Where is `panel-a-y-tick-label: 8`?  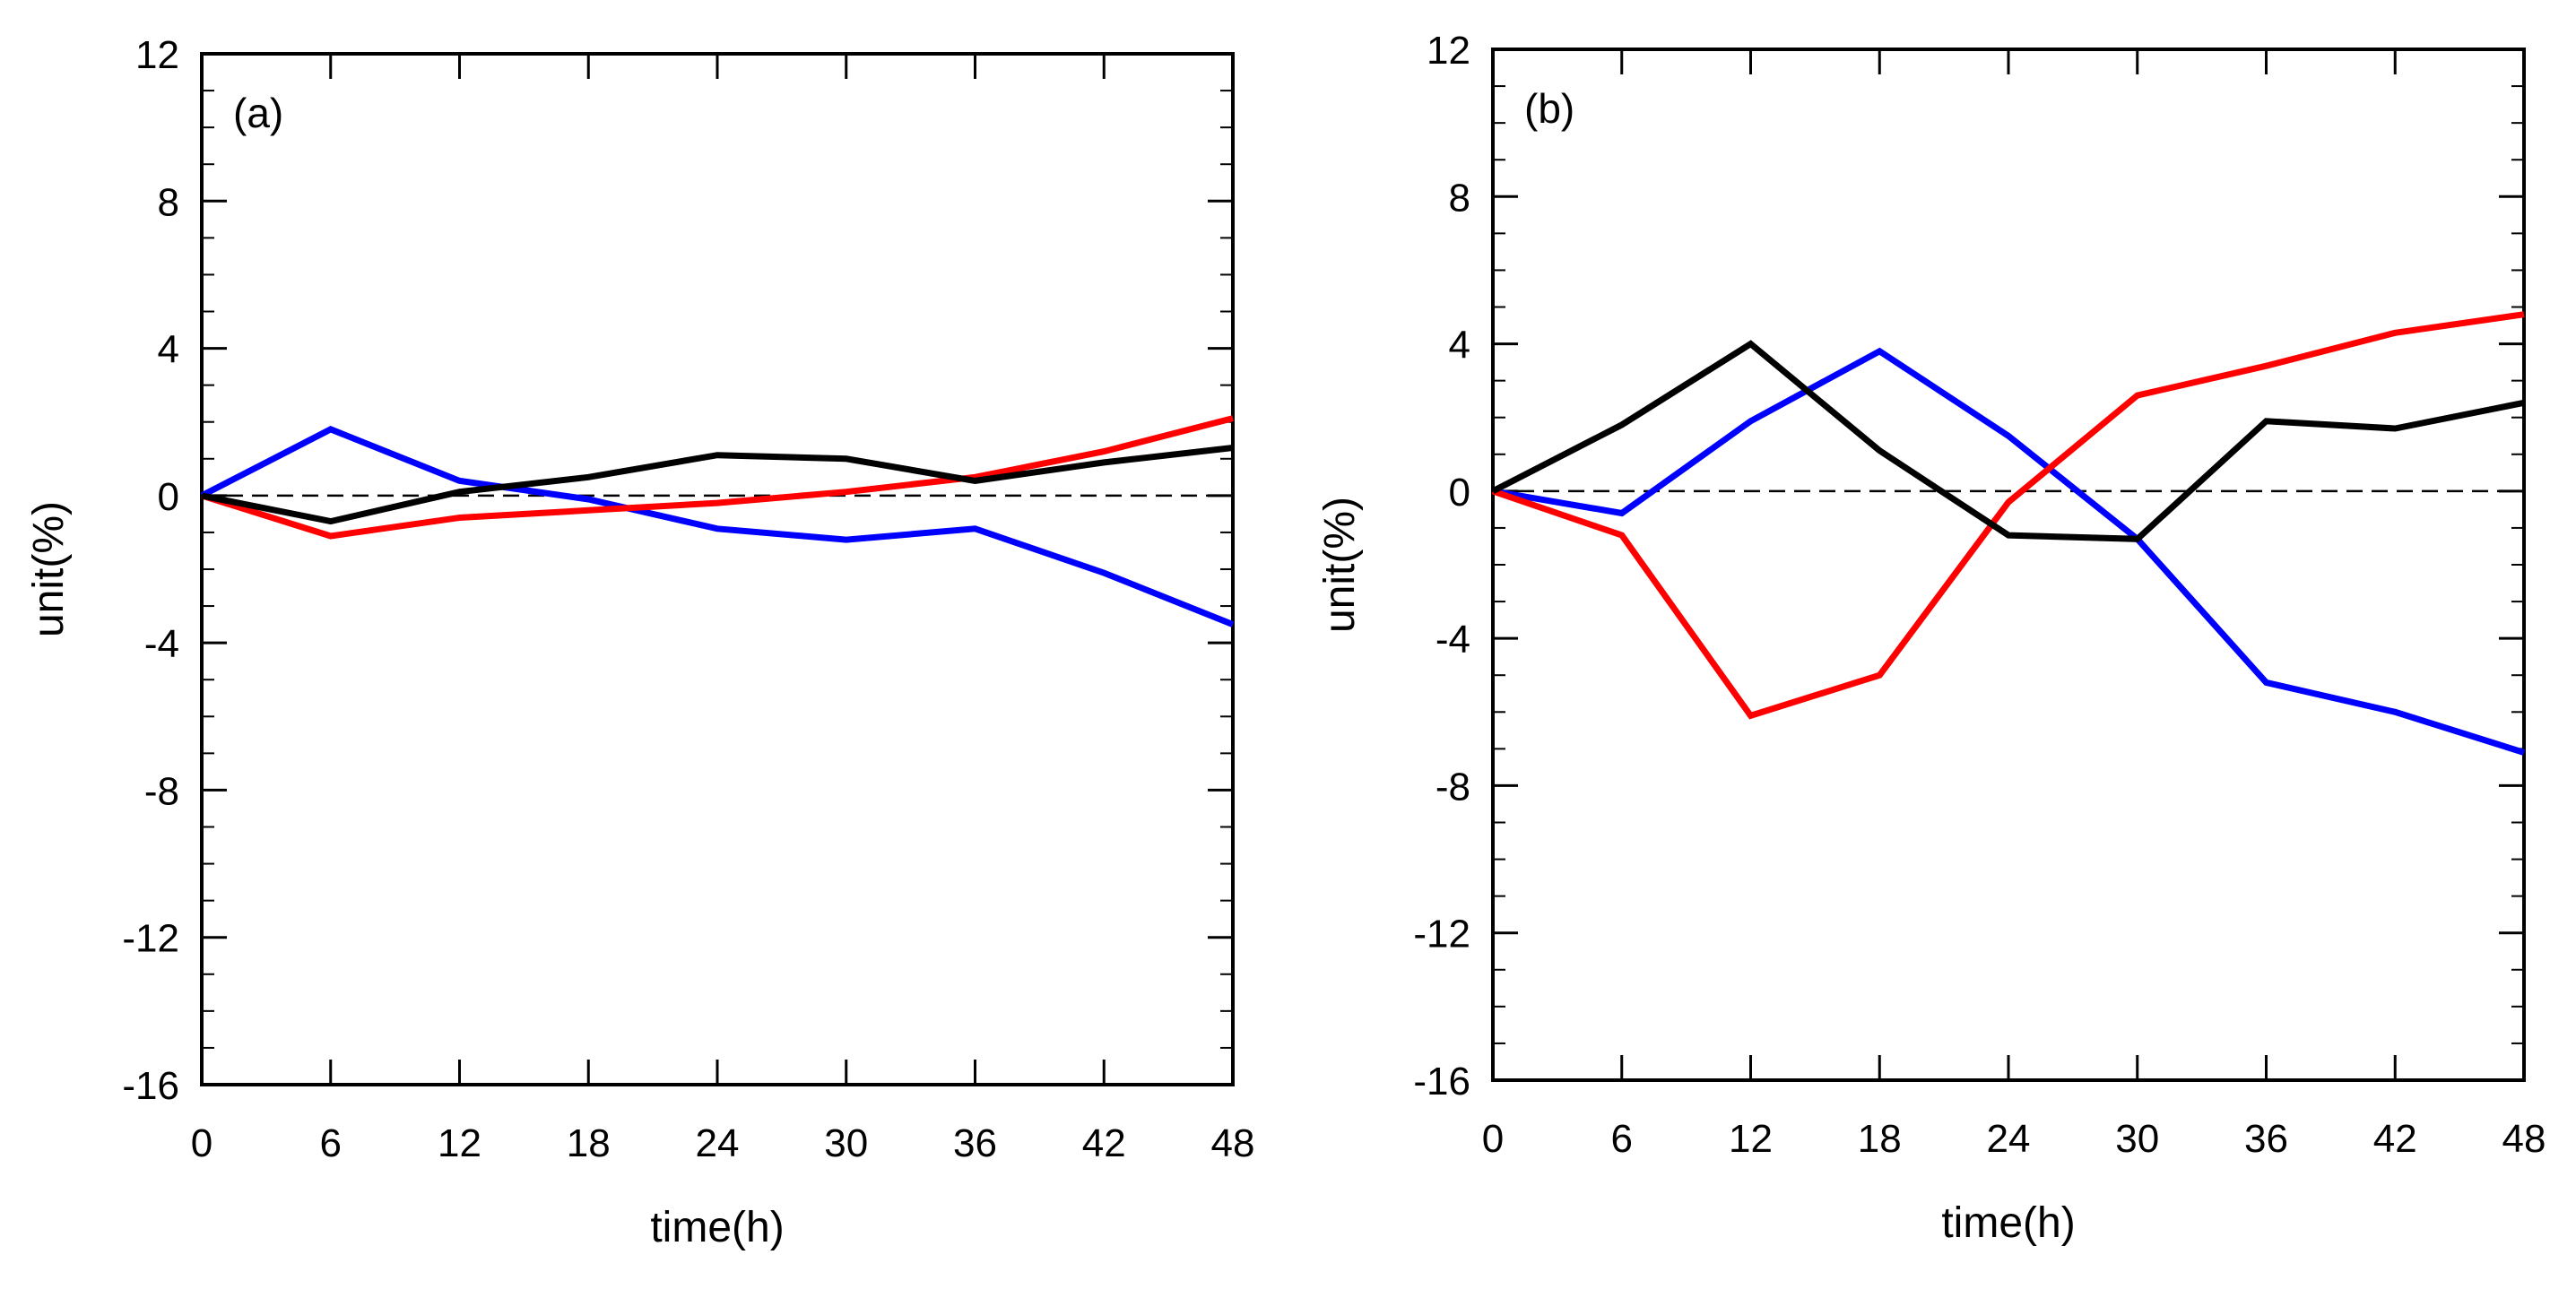 panel-a-y-tick-label: 8 is located at coordinates (168, 202).